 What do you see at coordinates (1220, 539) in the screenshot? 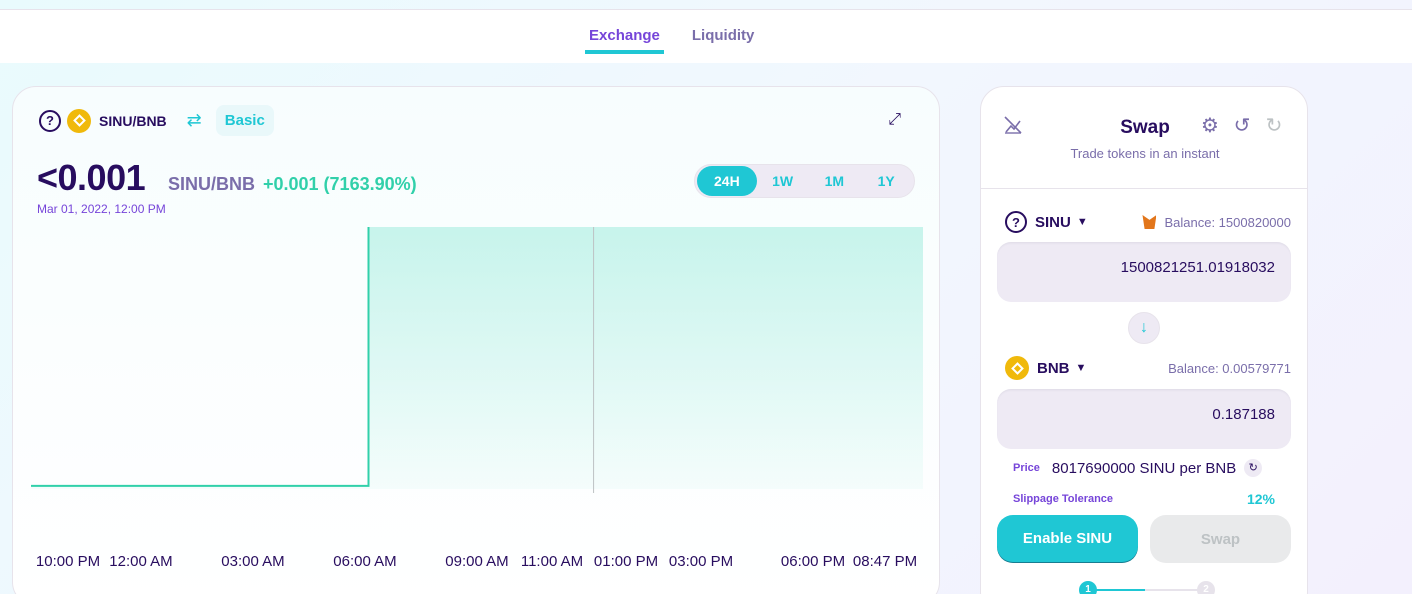
I see `swap-button: Swap` at bounding box center [1220, 539].